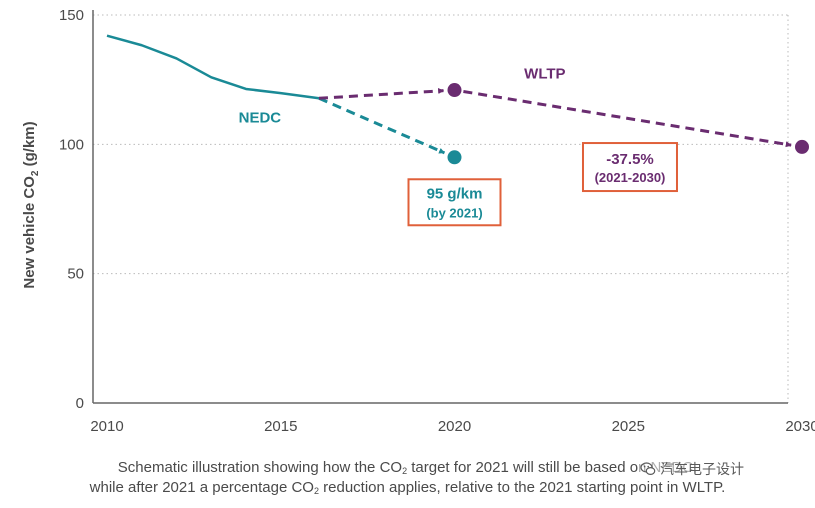 The image size is (815, 508). Describe the element at coordinates (455, 193) in the screenshot. I see `target-value: 95 g/km` at that location.